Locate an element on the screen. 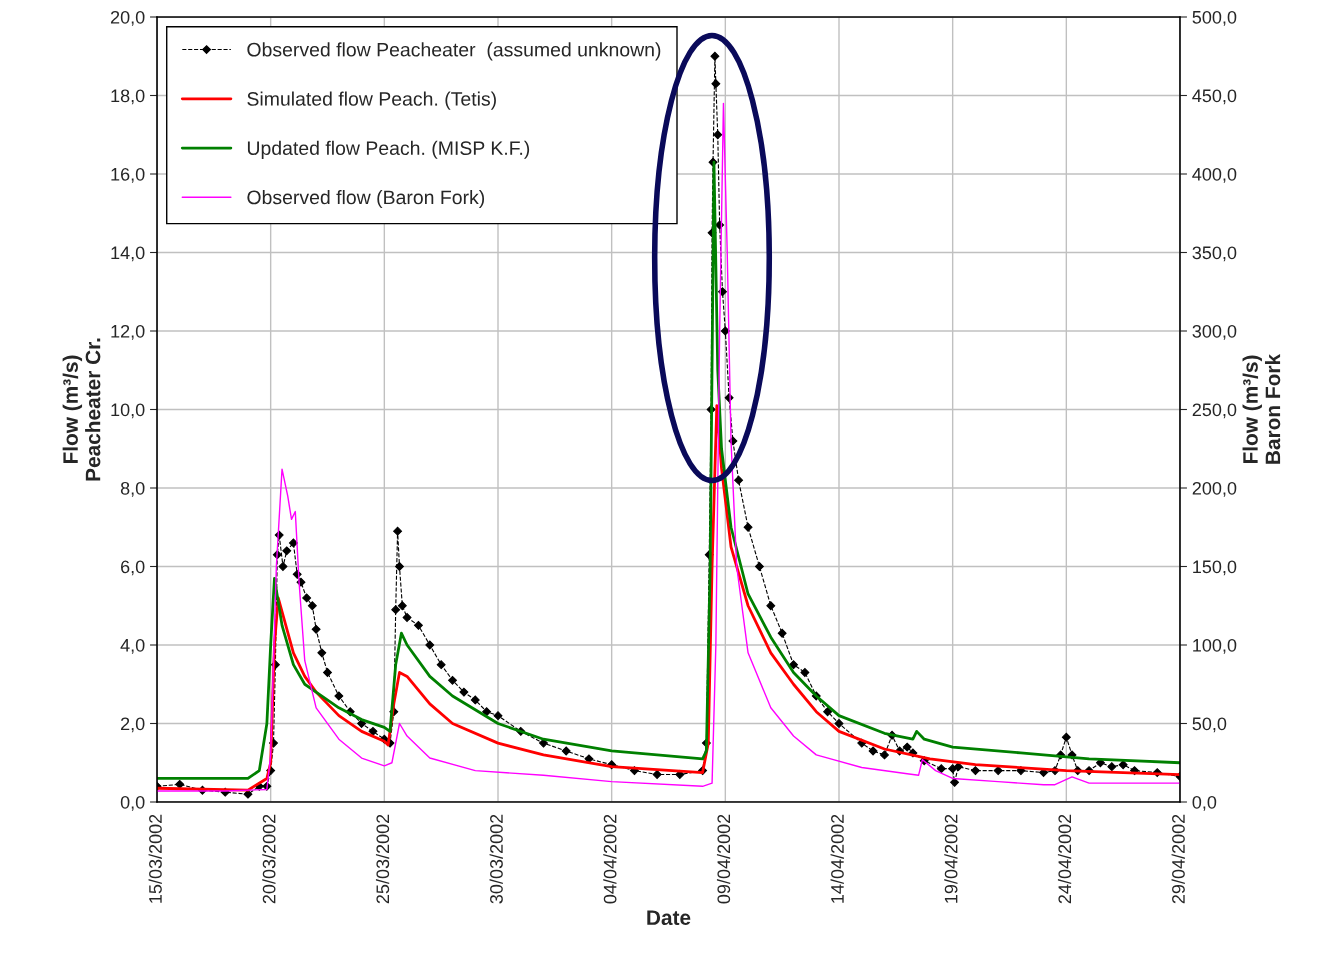 Image resolution: width=1324 pixels, height=966 pixels. y-tick-label: 10,0 is located at coordinates (128, 411).